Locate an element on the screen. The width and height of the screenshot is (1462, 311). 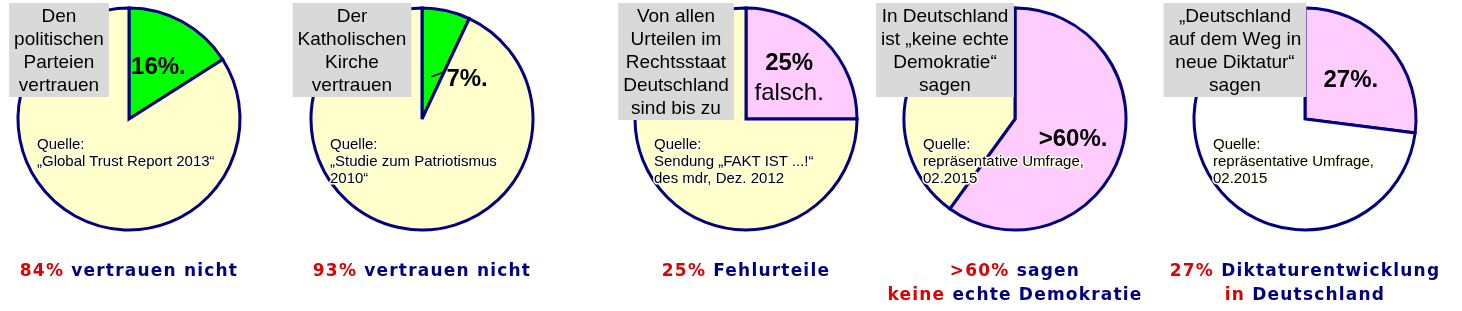
data-label: >60%. is located at coordinates (1073, 137).